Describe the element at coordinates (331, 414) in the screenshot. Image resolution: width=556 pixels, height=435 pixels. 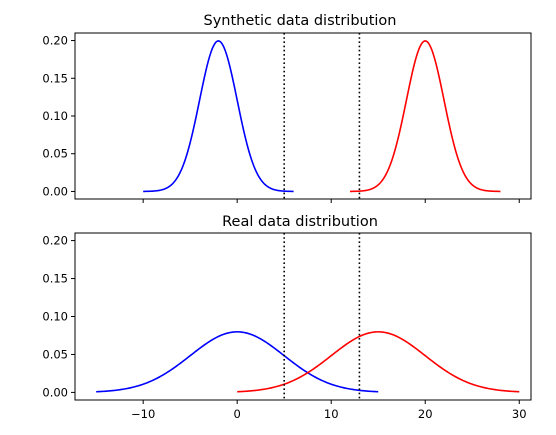
I see `xtick-label: 10` at that location.